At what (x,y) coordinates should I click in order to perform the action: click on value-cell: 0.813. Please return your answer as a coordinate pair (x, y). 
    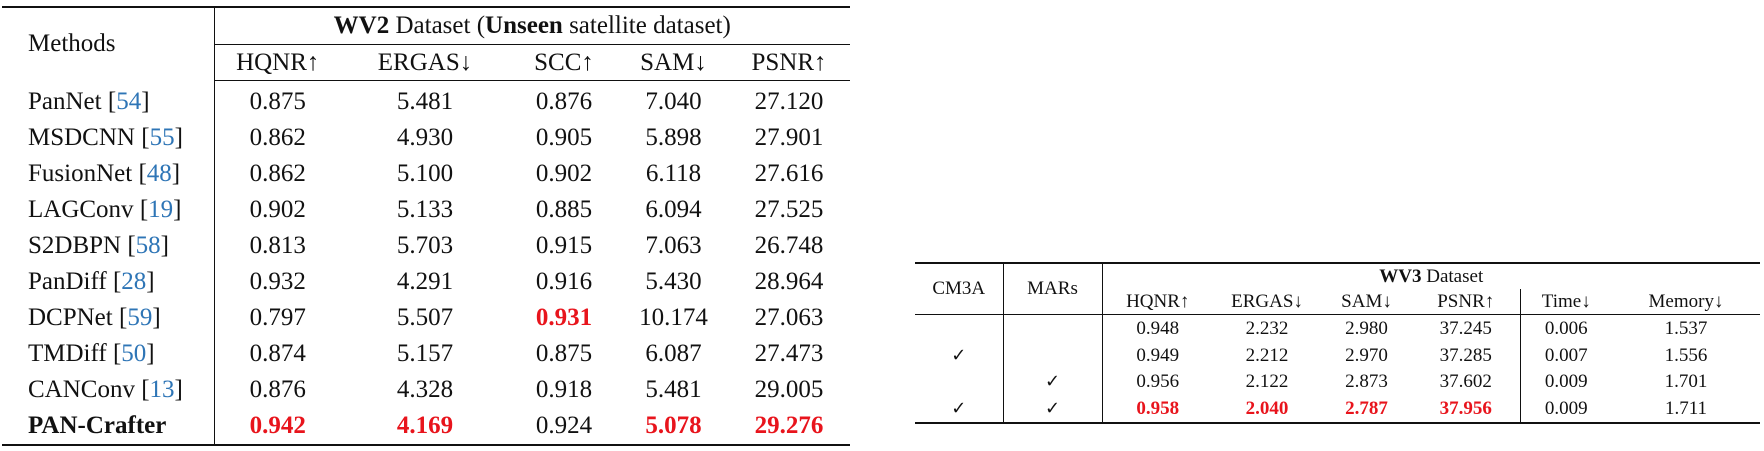
    Looking at the image, I should click on (277, 245).